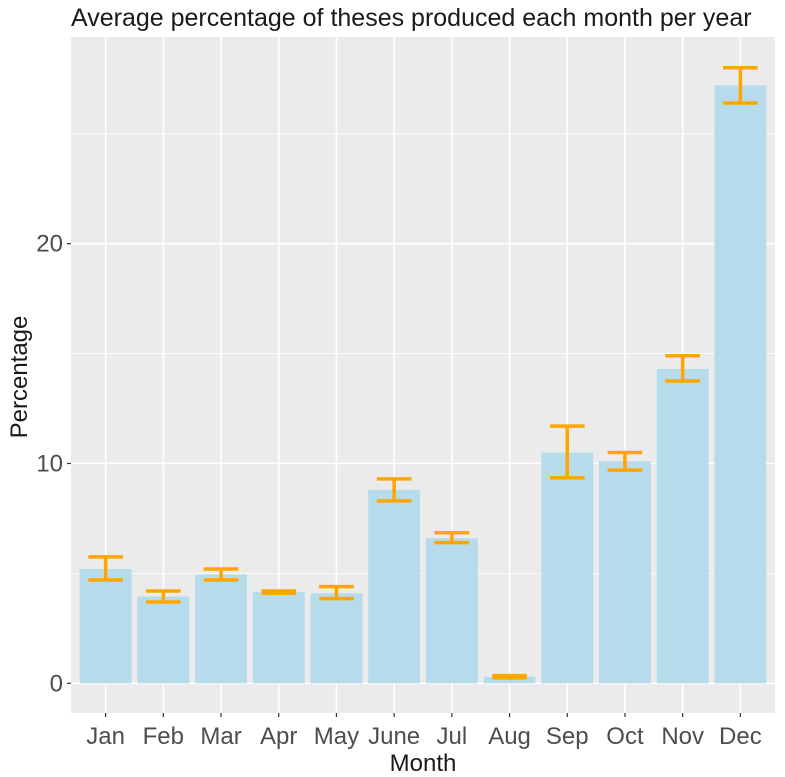 This screenshot has width=785, height=777. Describe the element at coordinates (625, 572) in the screenshot. I see `bar-oct` at that location.